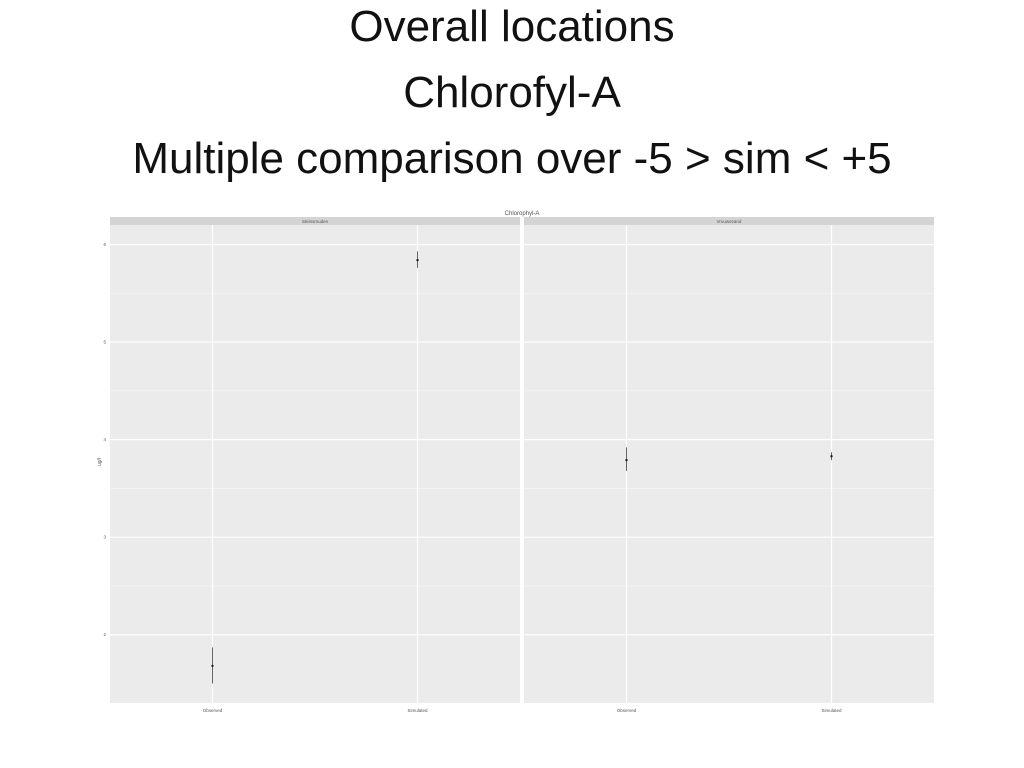 The image size is (1024, 768). I want to click on facet-strip-label: Steinsmuden, so click(315, 221).